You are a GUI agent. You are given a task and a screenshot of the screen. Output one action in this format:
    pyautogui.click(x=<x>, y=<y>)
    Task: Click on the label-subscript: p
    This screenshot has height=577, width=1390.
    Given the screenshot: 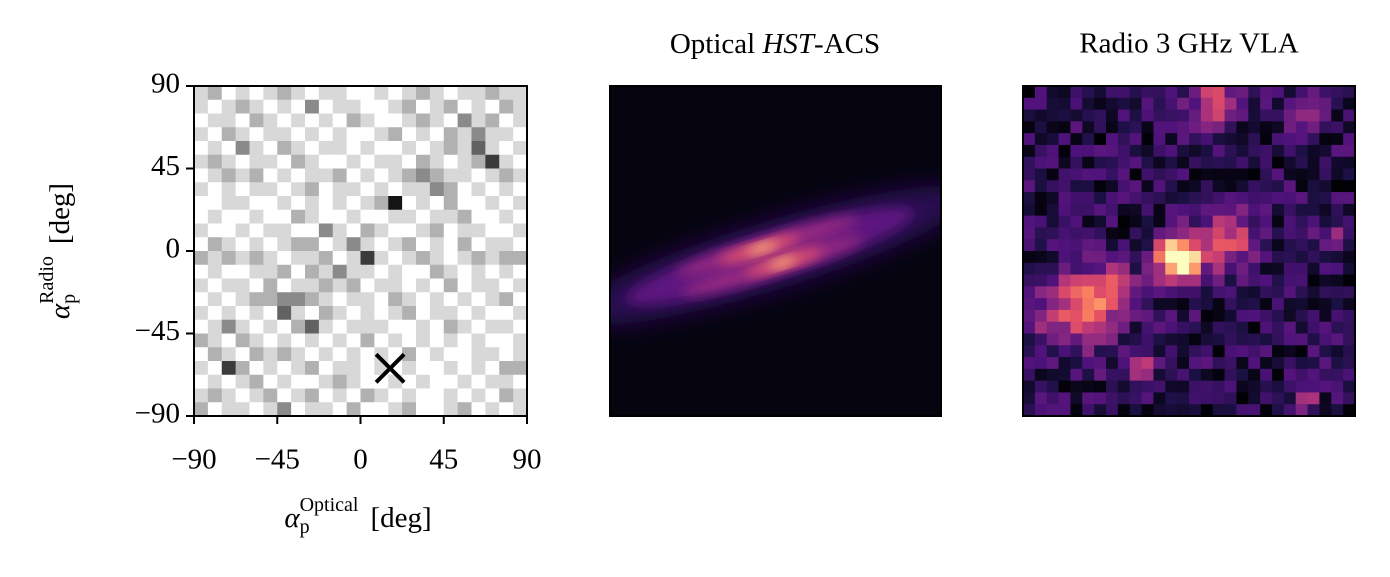 What is the action you would take?
    pyautogui.click(x=69, y=299)
    